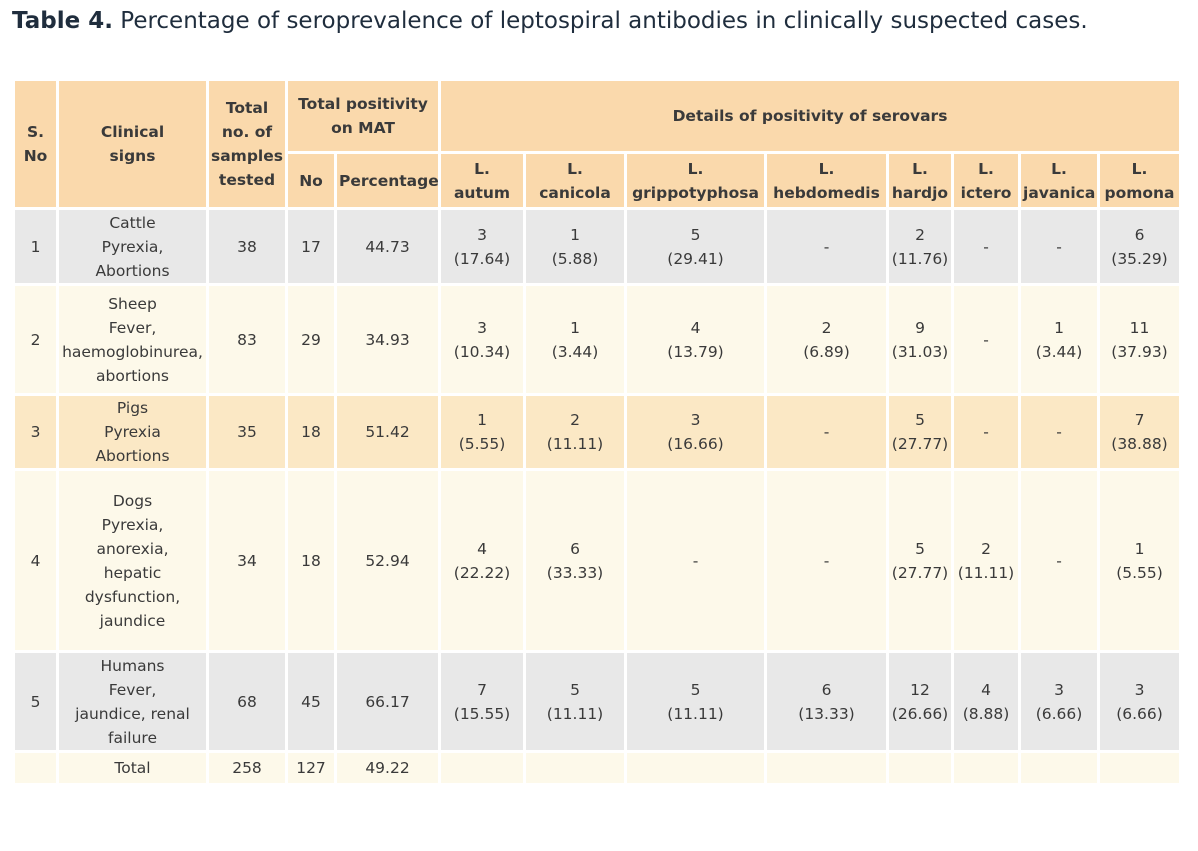  I want to click on serovar-cell: 6 (33.33), so click(575, 560).